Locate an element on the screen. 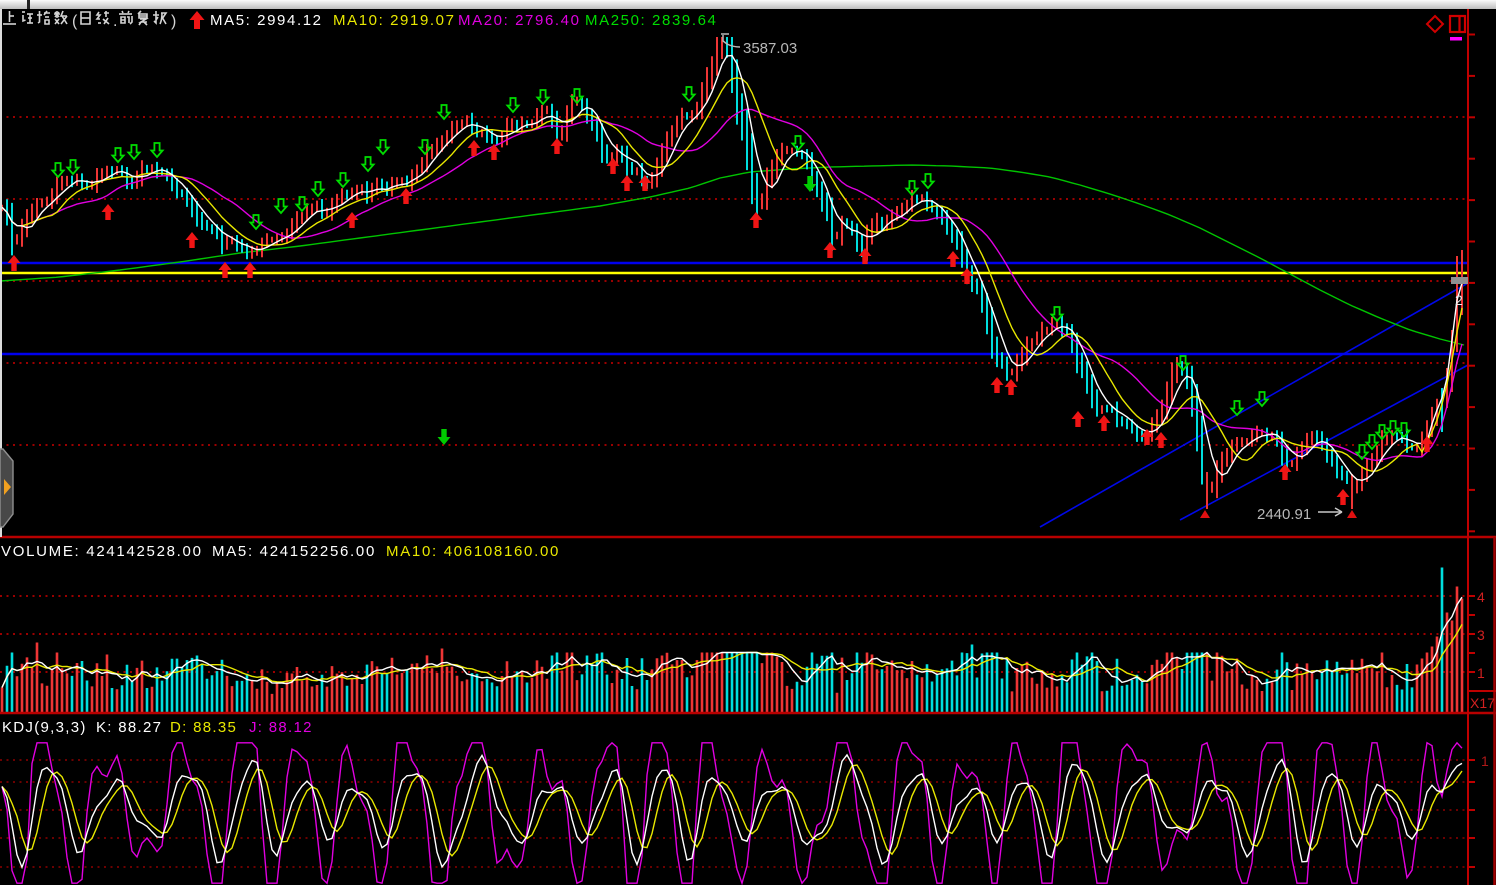  svg-text: 3587.03 is located at coordinates (770, 48).